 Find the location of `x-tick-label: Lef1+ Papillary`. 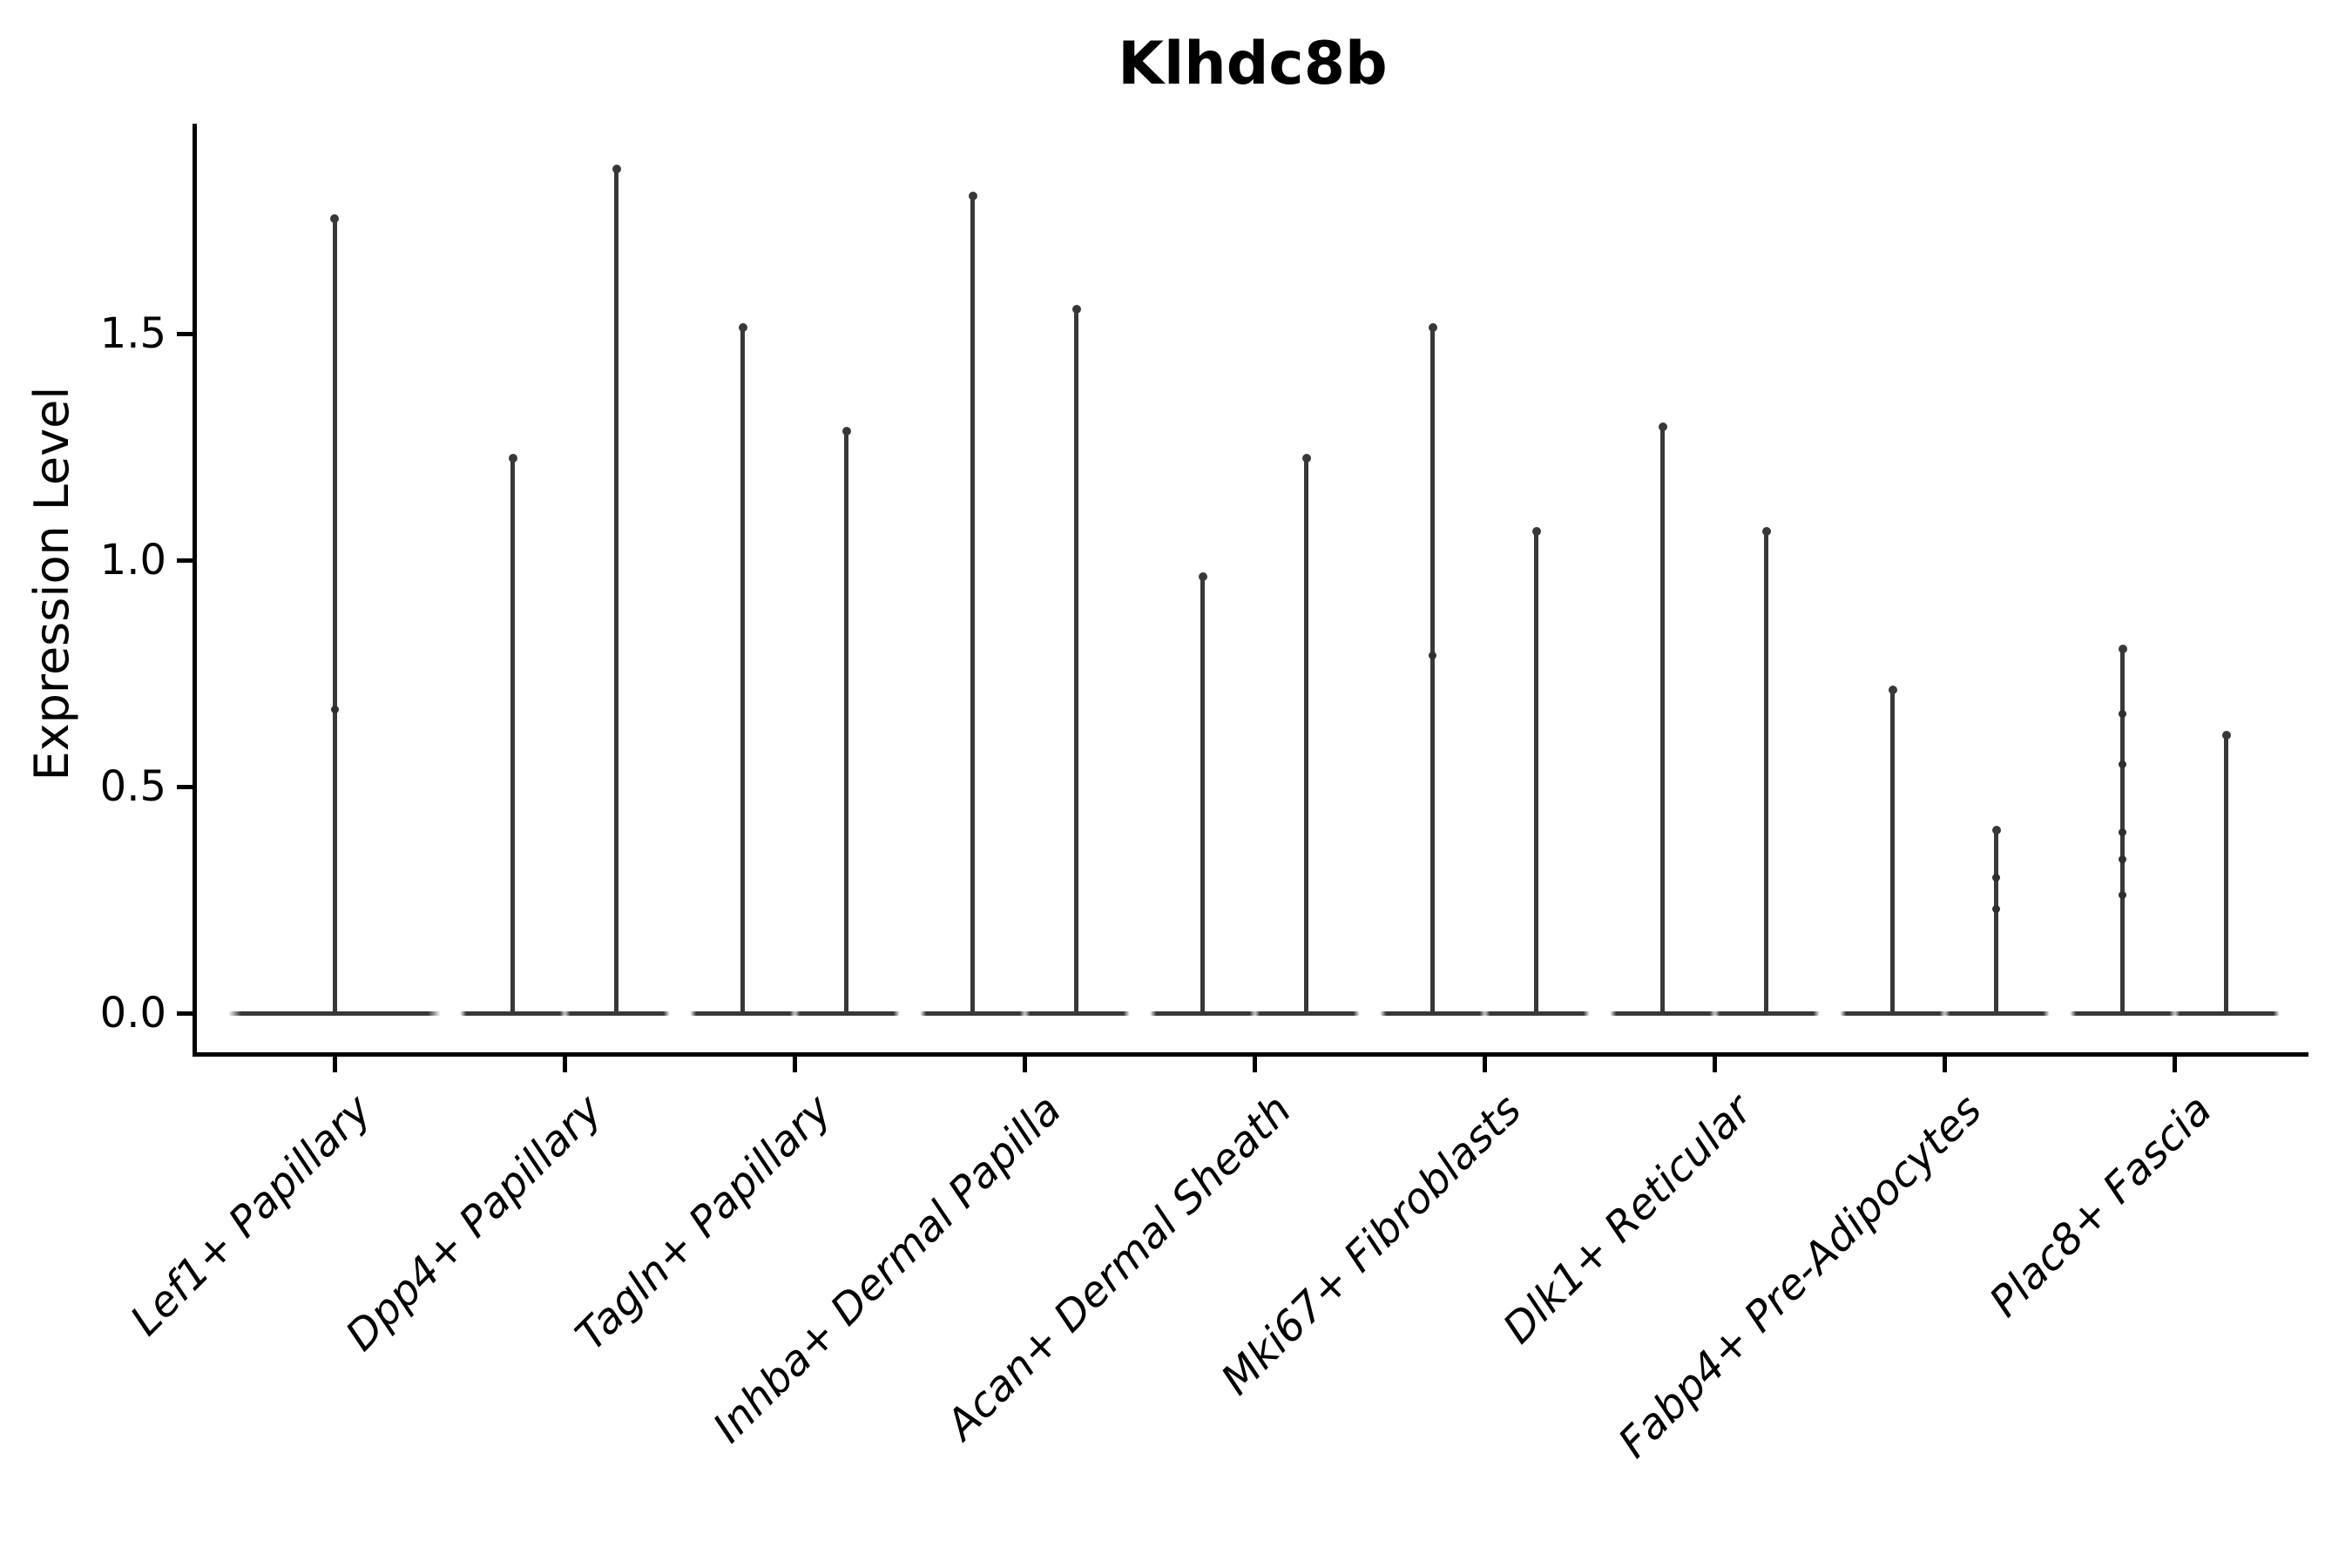

x-tick-label: Lef1+ Papillary is located at coordinates (252, 1215).